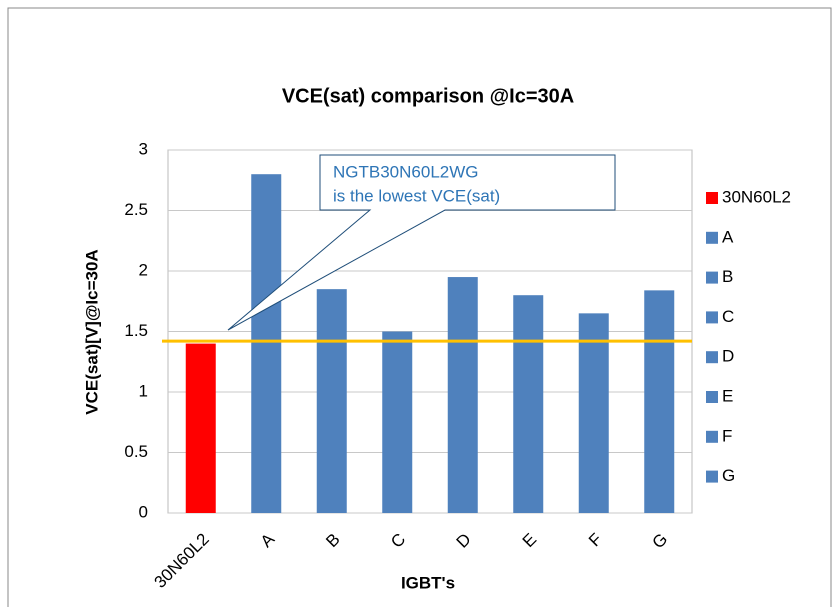  I want to click on y-tick-label: 0, so click(143, 511).